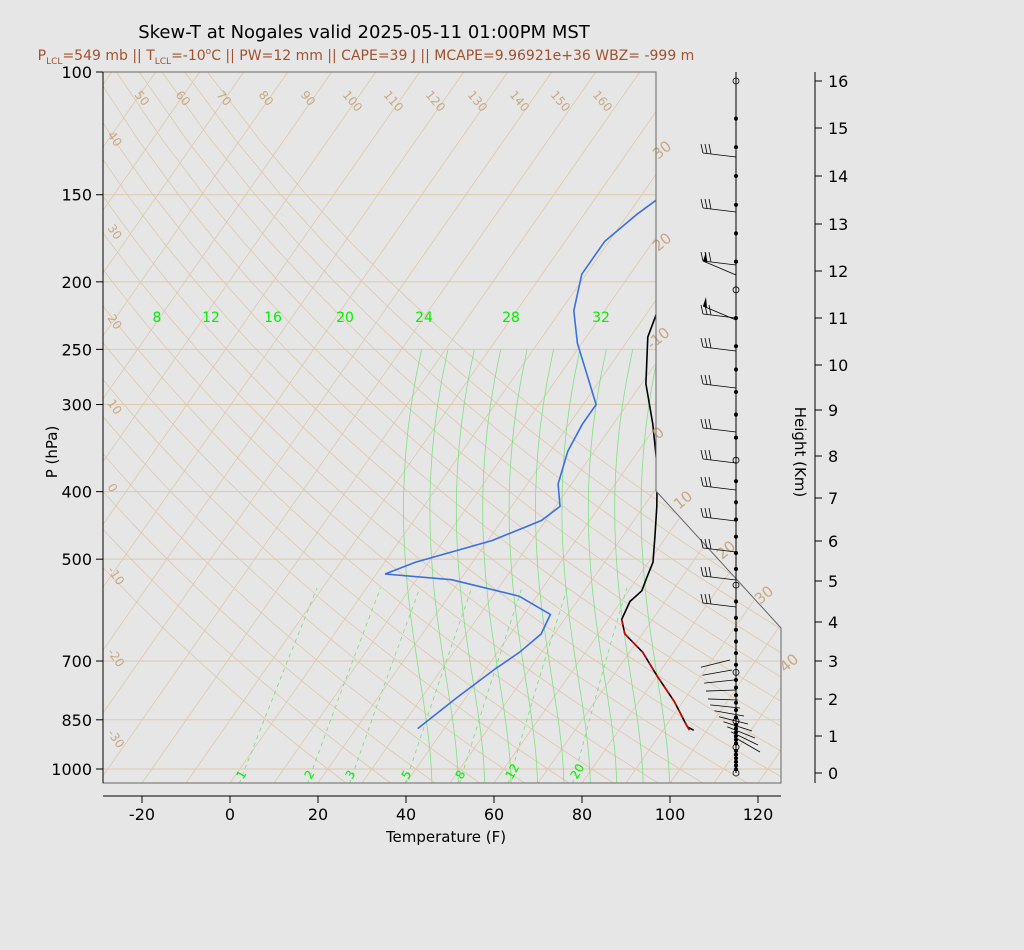 The height and width of the screenshot is (950, 1024). Describe the element at coordinates (406, 775) in the screenshot. I see `mixing-ratio-label: 5` at that location.